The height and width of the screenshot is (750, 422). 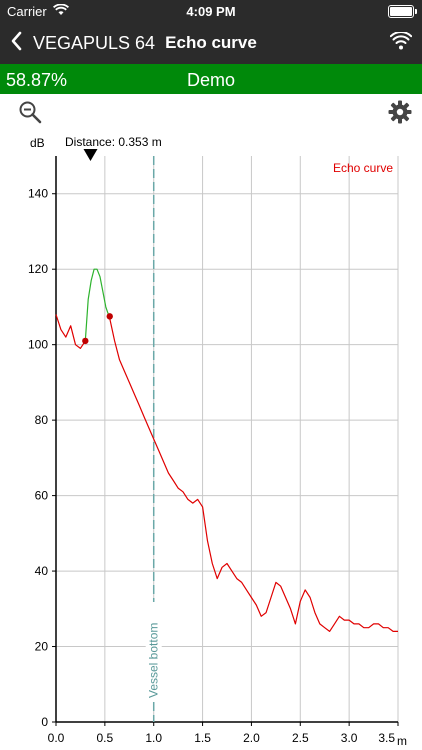 What do you see at coordinates (223, 733) in the screenshot?
I see `x-tick-labels: 0.0 0.5 1.0 1.5 2.0 2.5 3.0 3.5` at bounding box center [223, 733].